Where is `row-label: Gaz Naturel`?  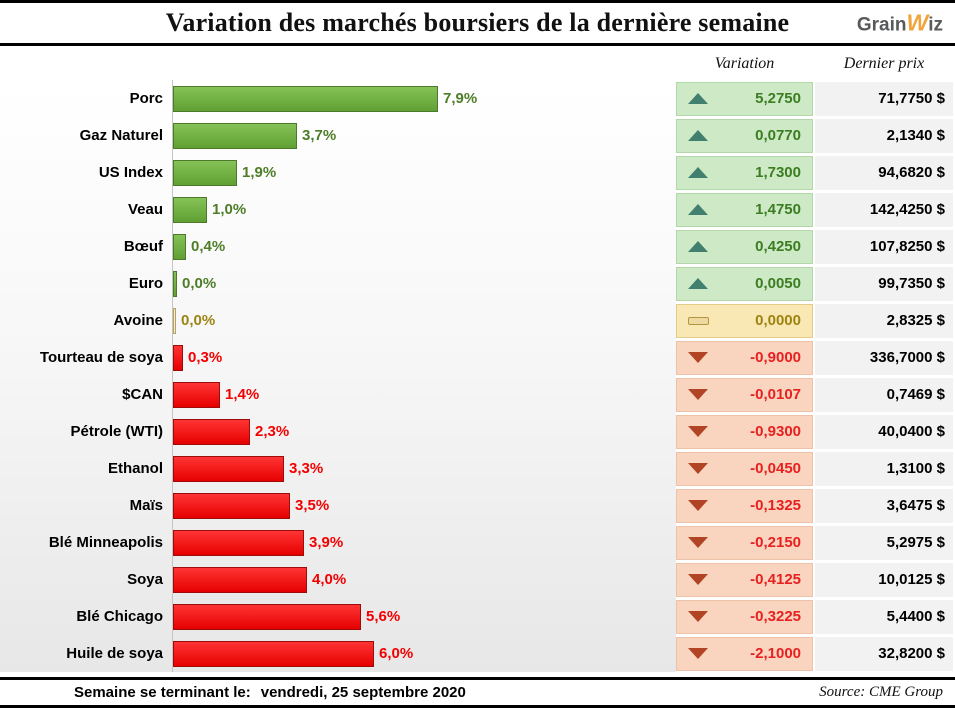 row-label: Gaz Naturel is located at coordinates (121, 135).